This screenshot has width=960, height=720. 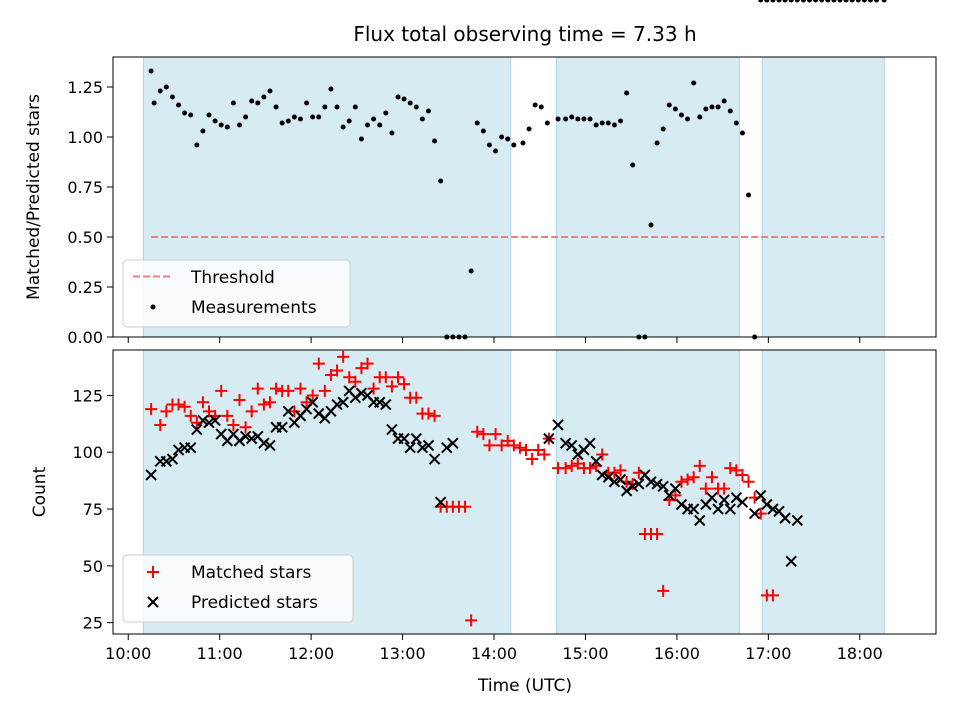 I want to click on top-y-axis-label: Matched/Predicted stars, so click(x=34, y=197).